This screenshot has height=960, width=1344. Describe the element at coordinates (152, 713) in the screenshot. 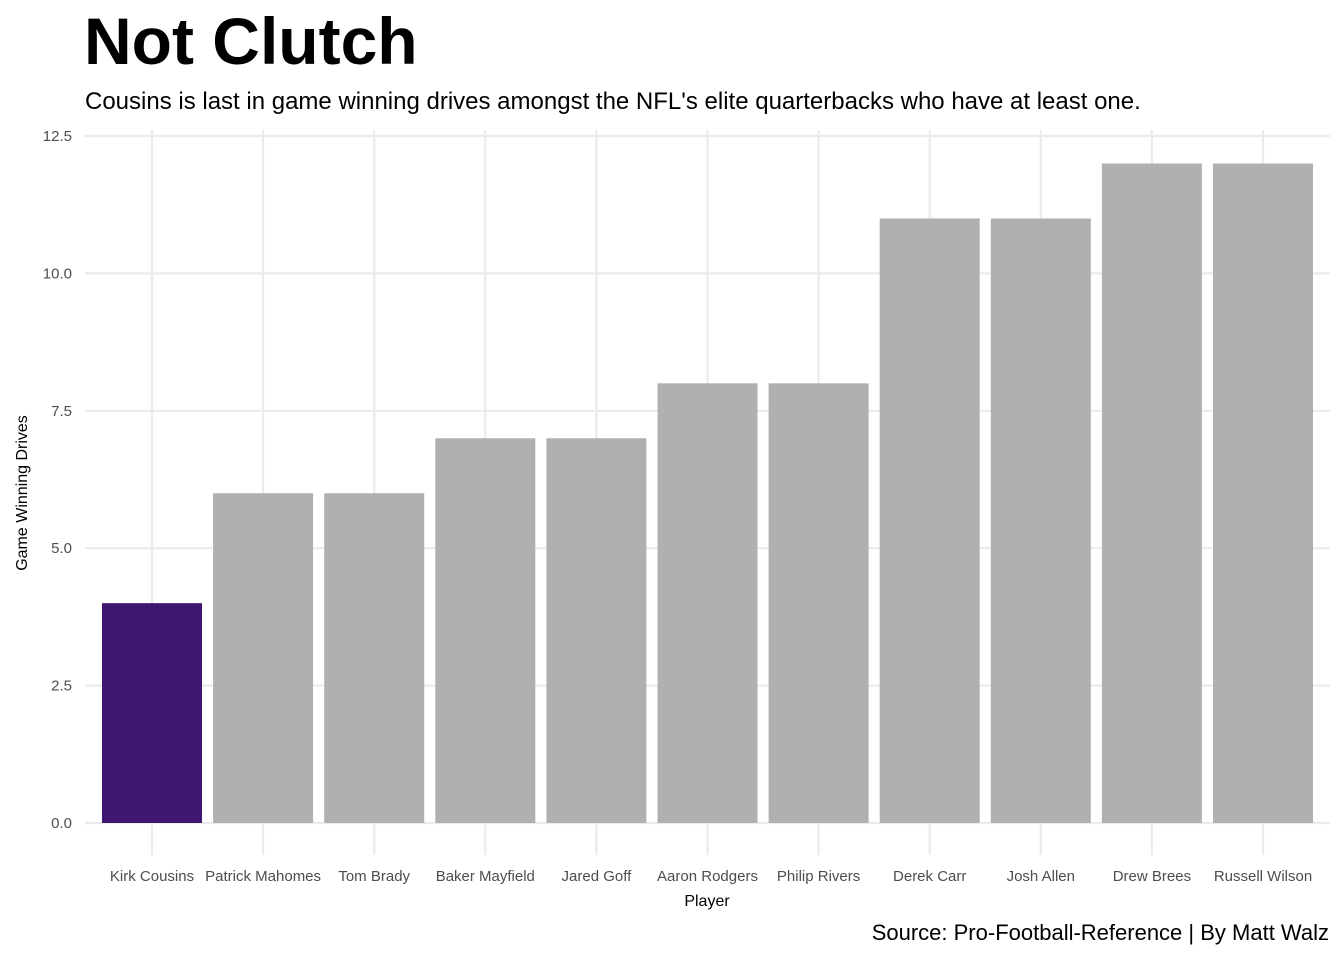

I see `bar-kirk-cousins` at that location.